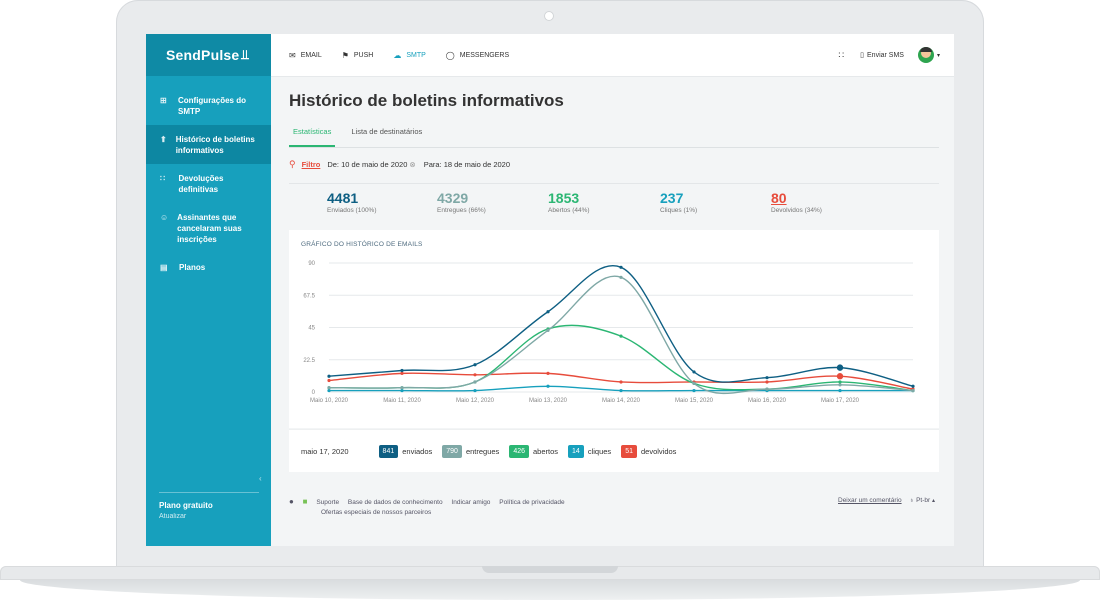 Image resolution: width=1100 pixels, height=604 pixels. Describe the element at coordinates (395, 502) in the screenshot. I see `footer-link-knowledge-base: Base de dados de conhecimento` at that location.